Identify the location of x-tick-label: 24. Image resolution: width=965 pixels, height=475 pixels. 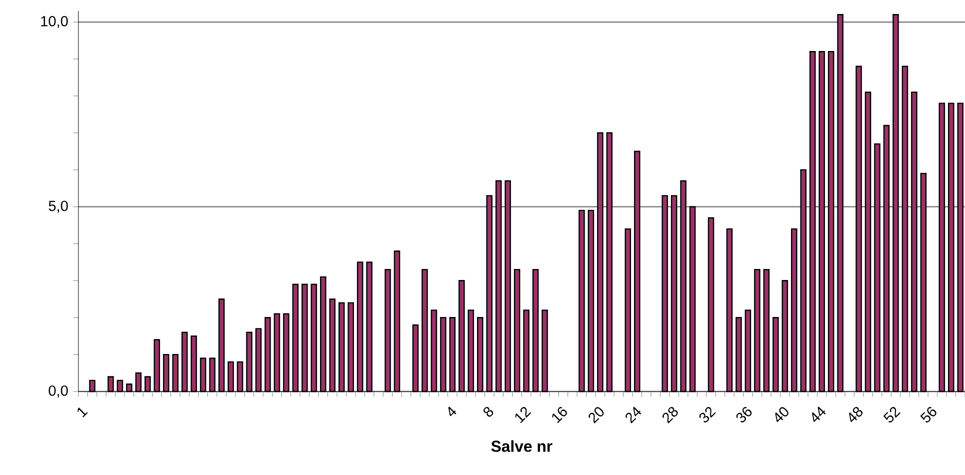
(634, 415).